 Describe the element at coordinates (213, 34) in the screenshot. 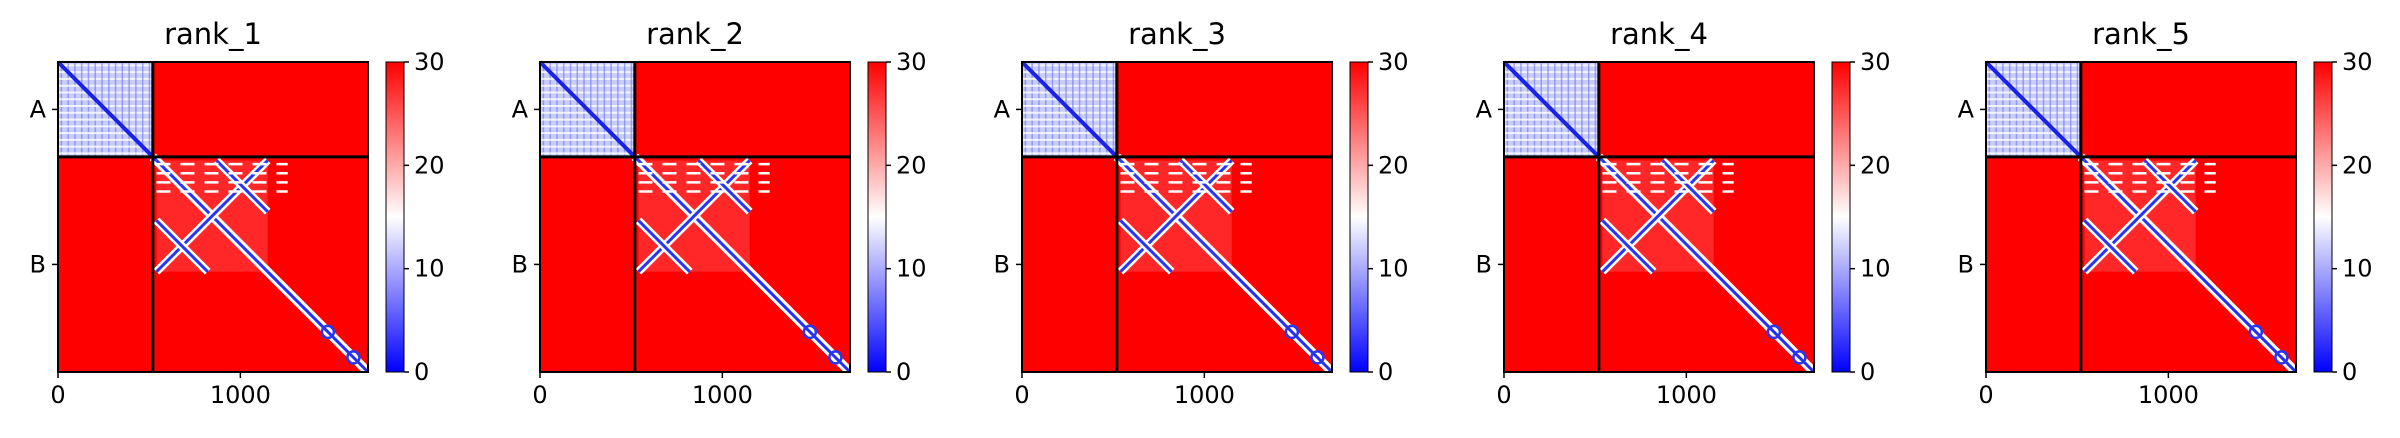

I see `chart-title: rank_1` at that location.